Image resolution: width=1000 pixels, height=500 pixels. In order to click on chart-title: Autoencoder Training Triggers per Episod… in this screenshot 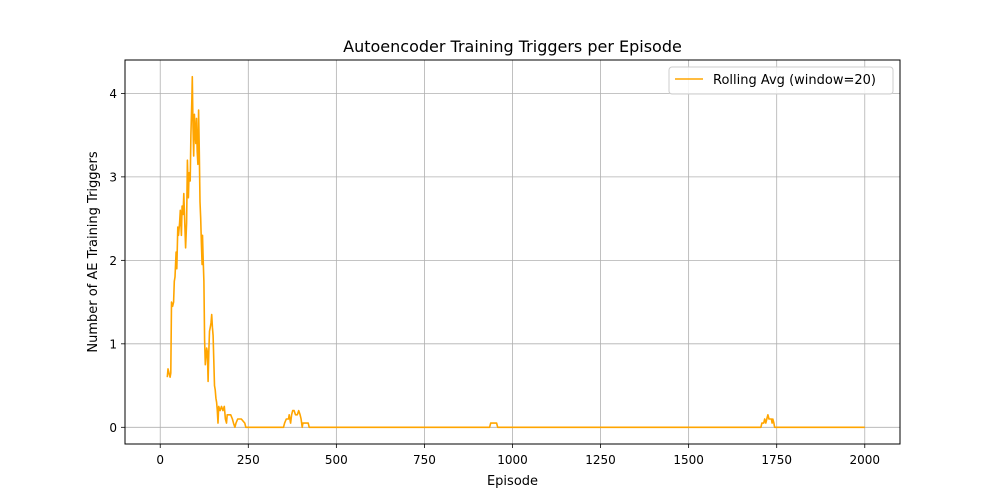, I will do `click(512, 46)`.